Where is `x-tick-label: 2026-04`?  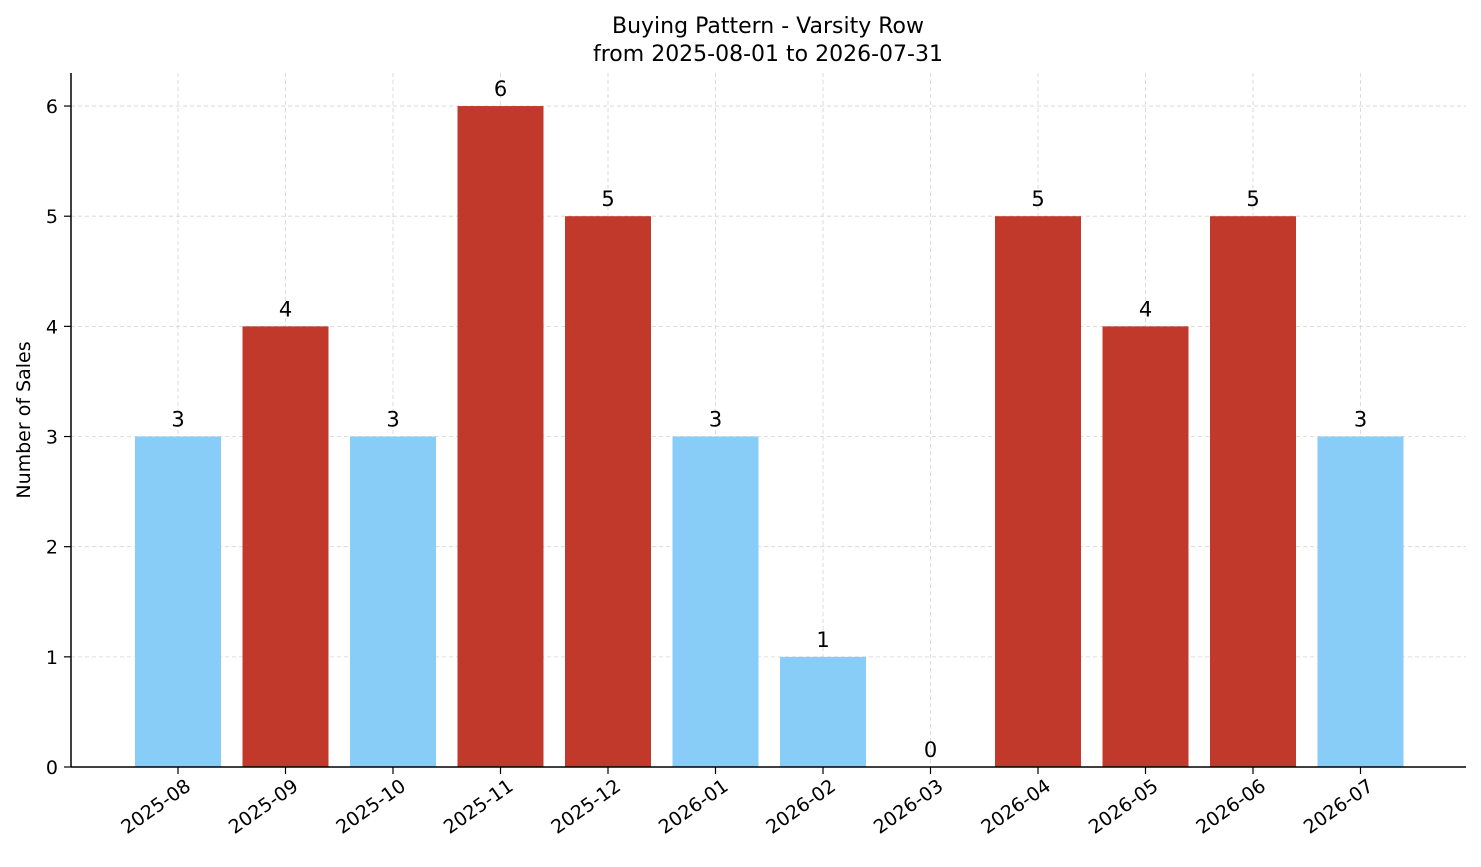
x-tick-label: 2026-04 is located at coordinates (1016, 807).